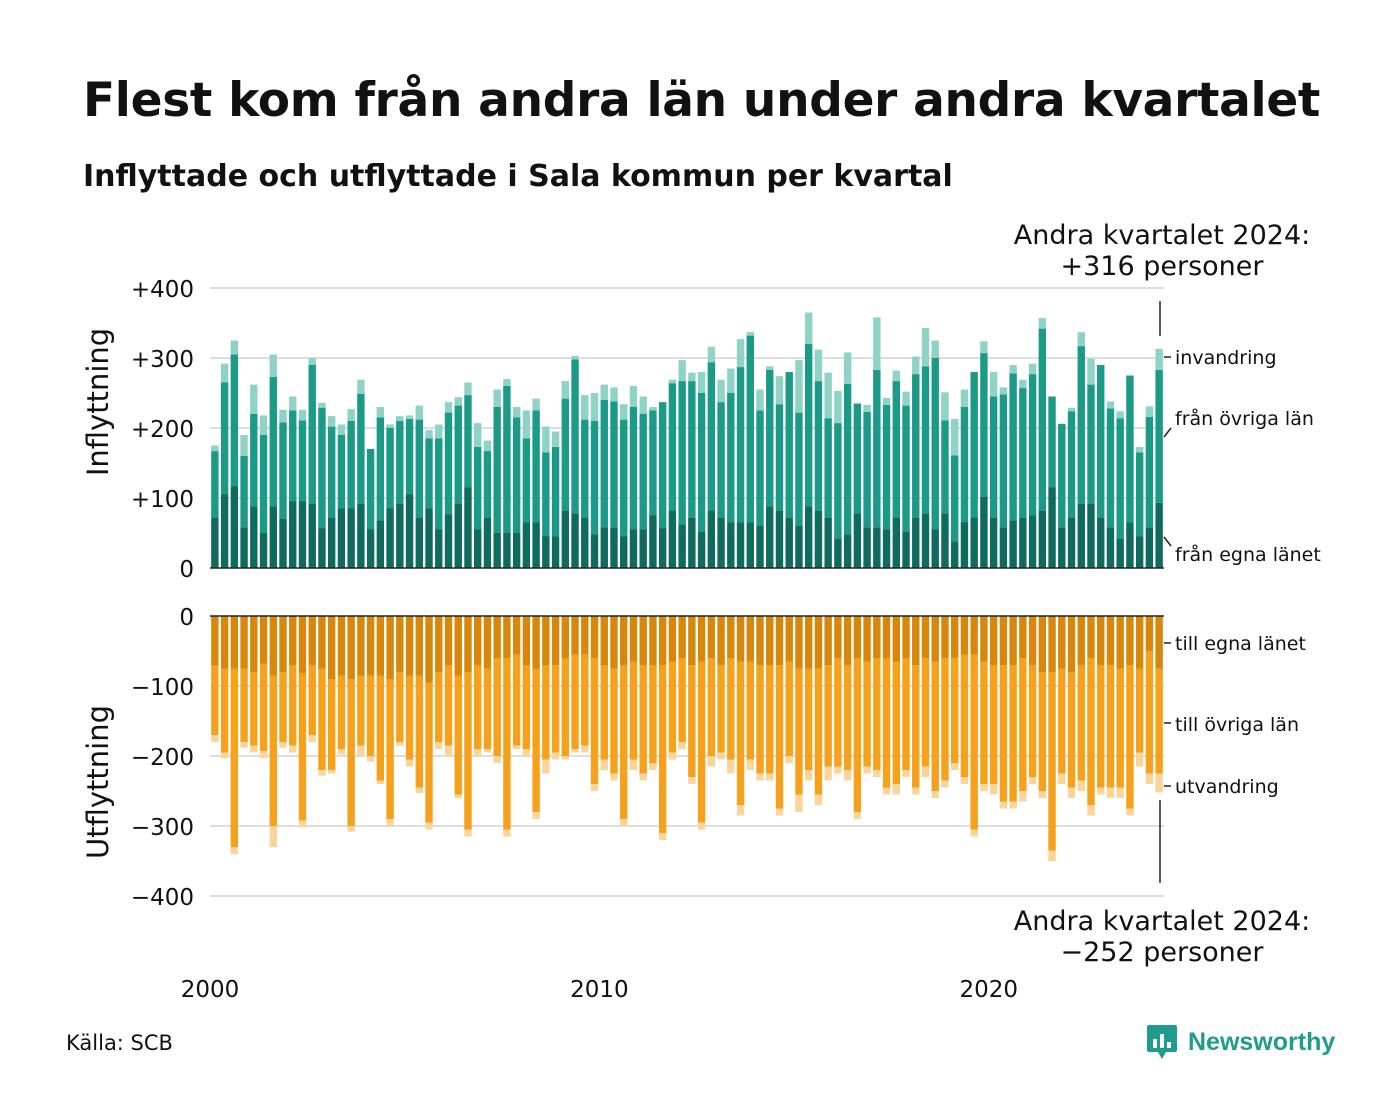 The height and width of the screenshot is (1120, 1400). What do you see at coordinates (119, 1043) in the screenshot?
I see `source-credit: Källa: SCB` at bounding box center [119, 1043].